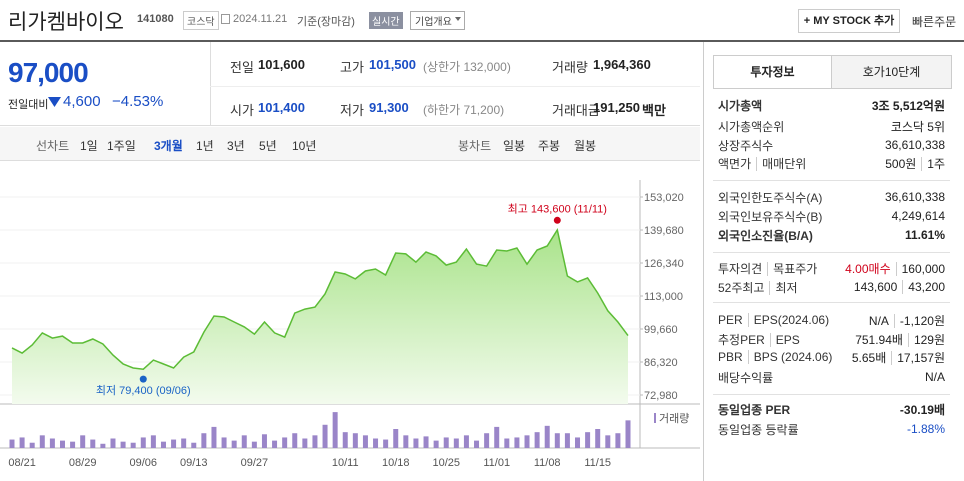  Describe the element at coordinates (831, 252) in the screenshot. I see `panel-separator` at that location.